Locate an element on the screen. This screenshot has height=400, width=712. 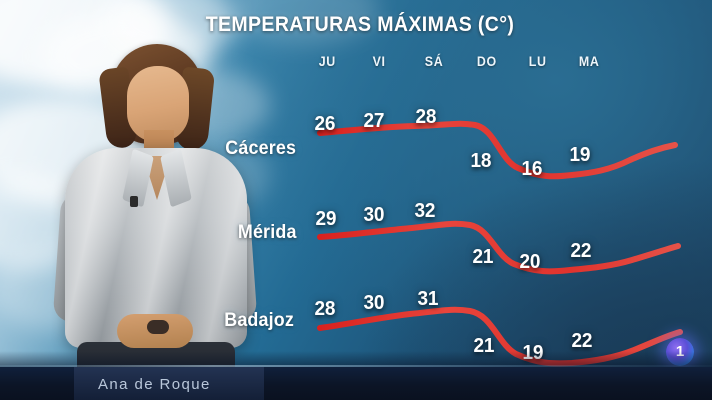
city-label-caceres: Cáceres is located at coordinates (261, 148).